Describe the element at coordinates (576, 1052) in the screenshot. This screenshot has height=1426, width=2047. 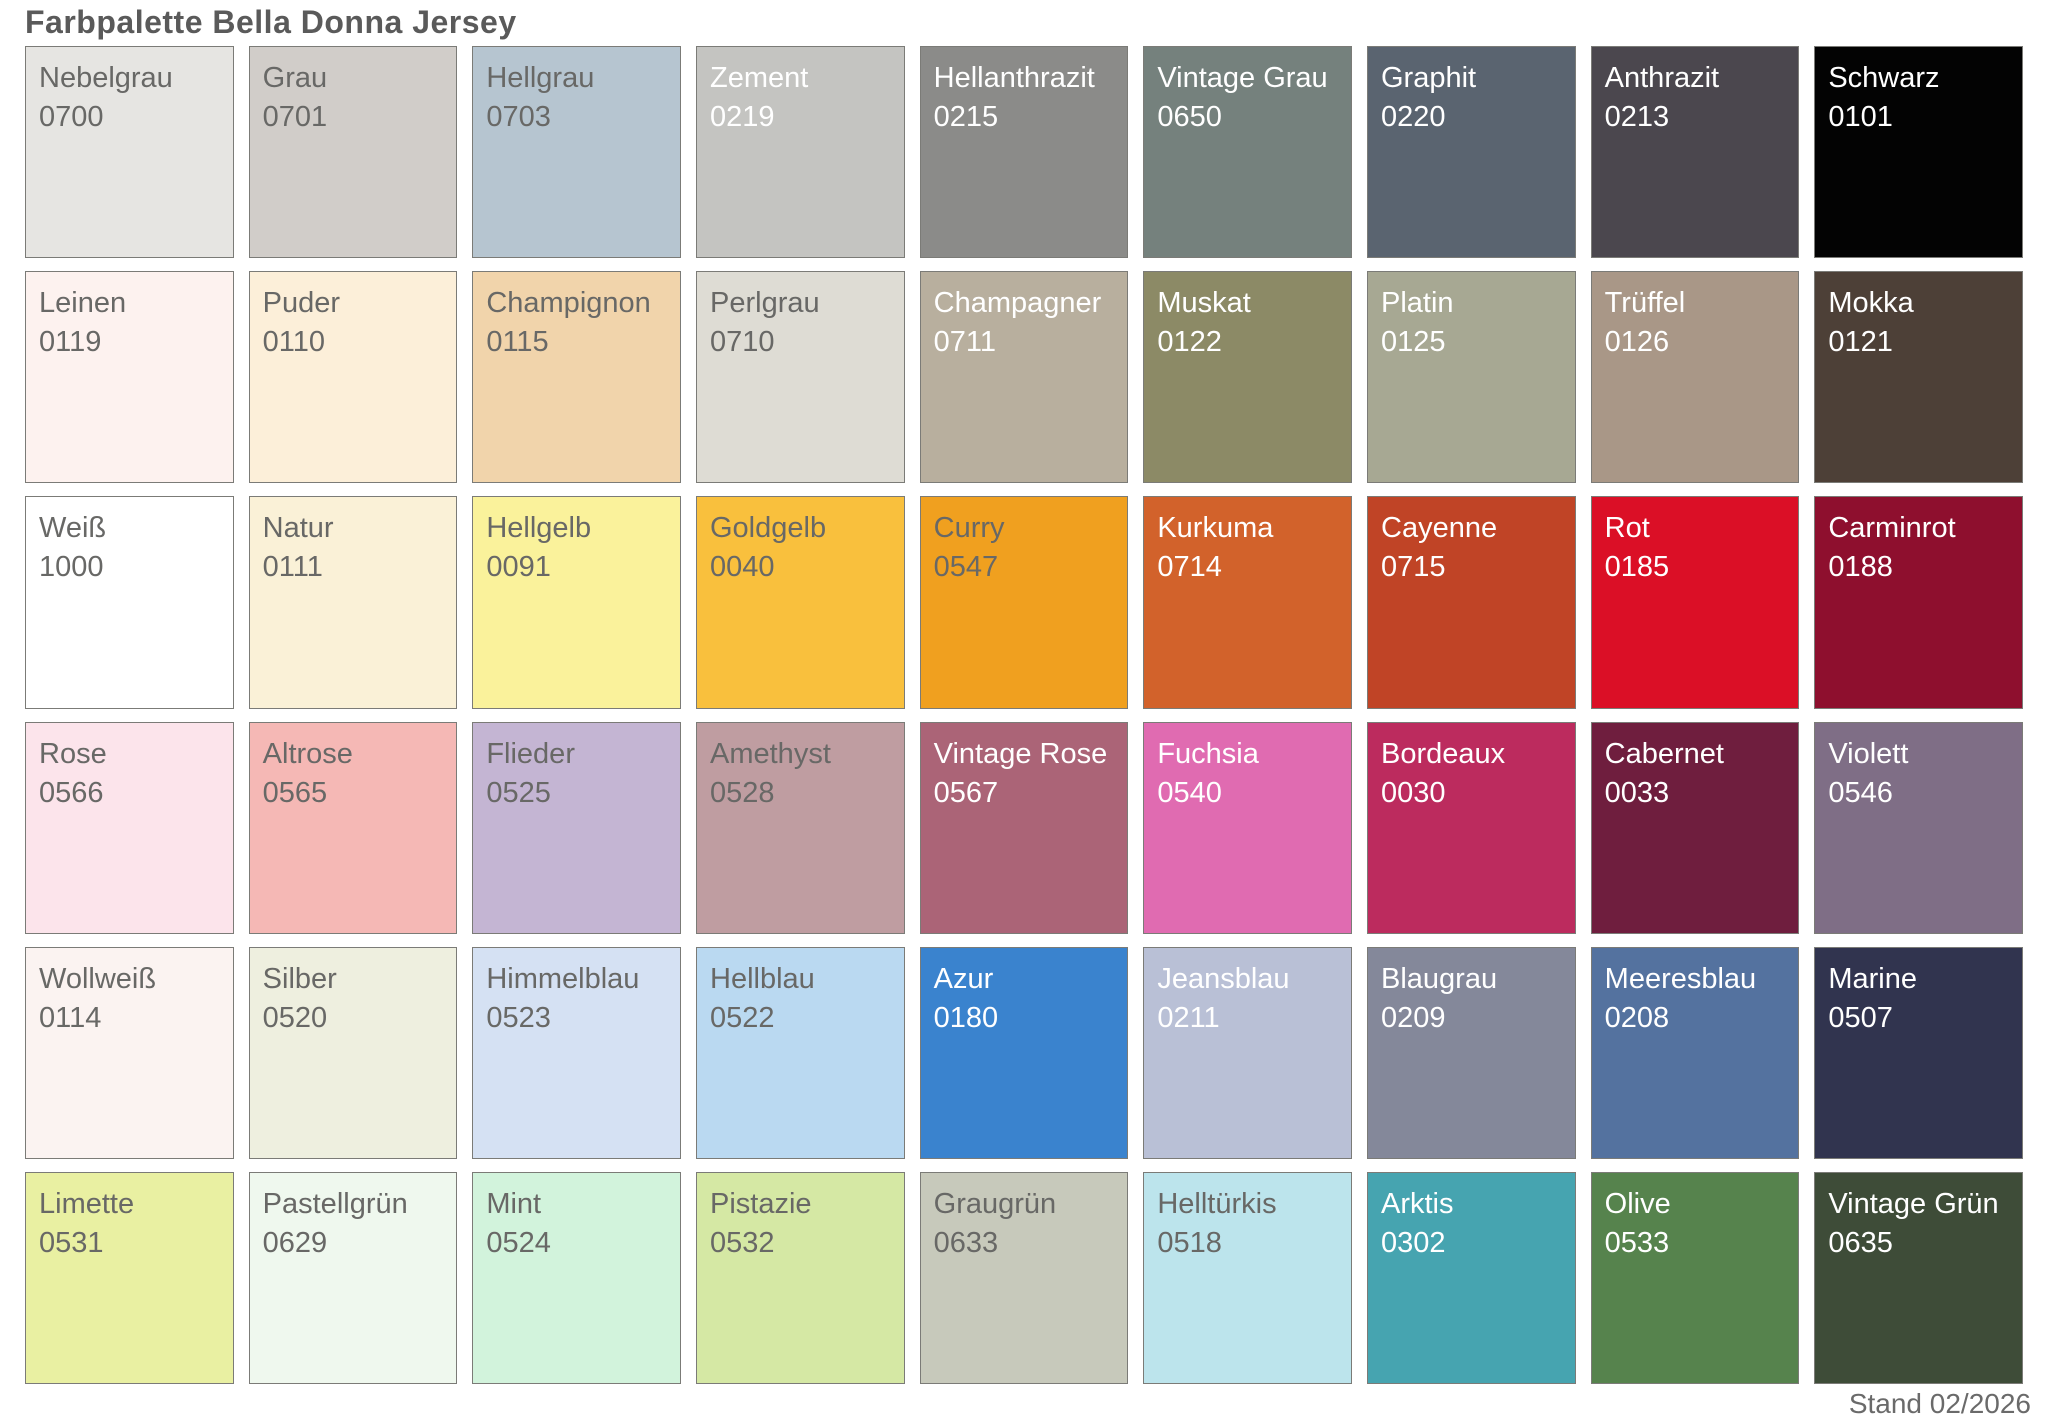
I see `color-swatch: Himmelblau 0523` at that location.